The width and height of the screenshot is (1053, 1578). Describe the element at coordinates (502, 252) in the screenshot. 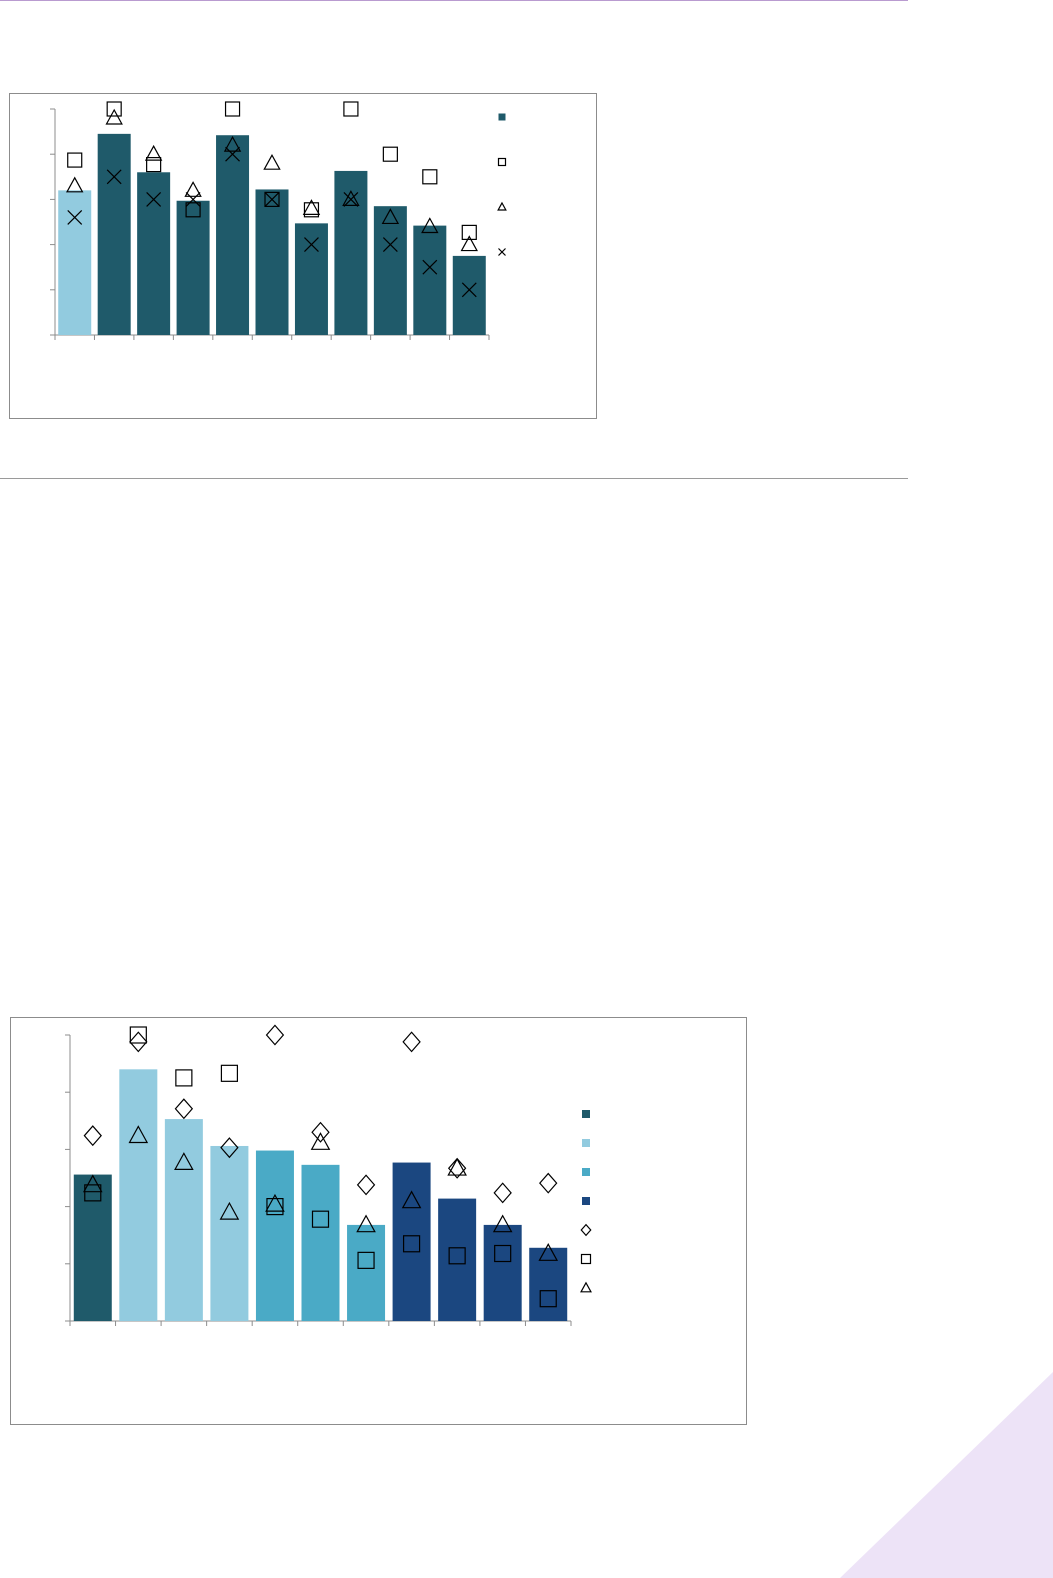

I see `legend-x-key` at that location.